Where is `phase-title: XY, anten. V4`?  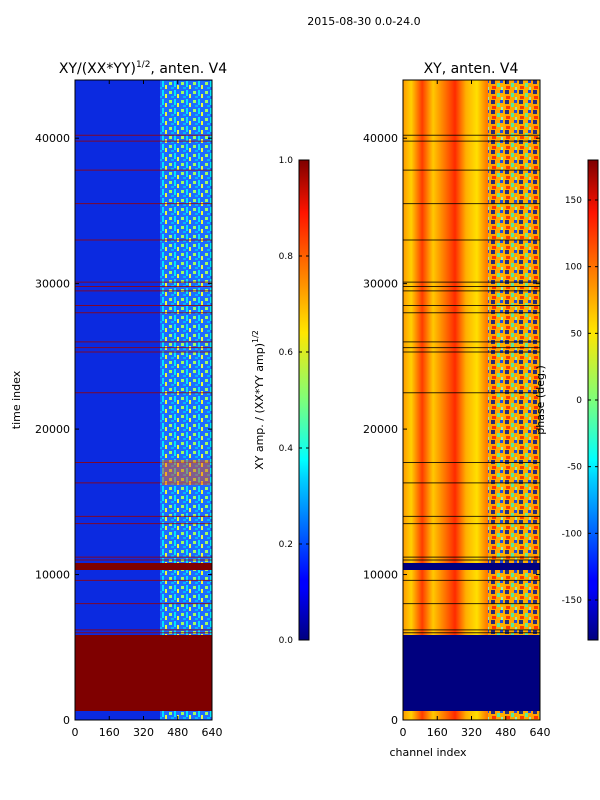
phase-title: XY, anten. V4 is located at coordinates (471, 69).